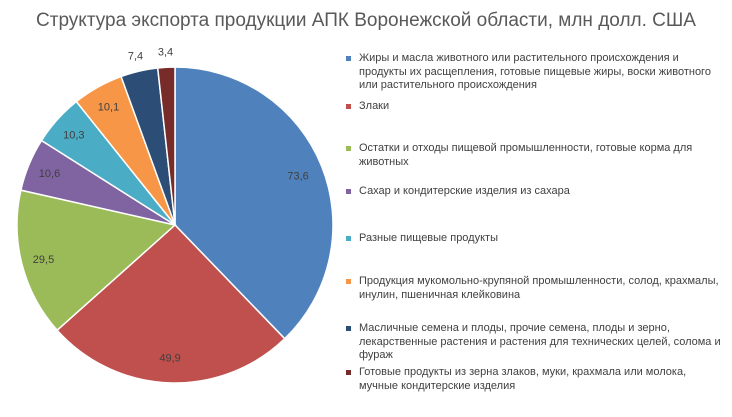 This screenshot has width=732, height=417. I want to click on data-label-6: 10,1, so click(108, 108).